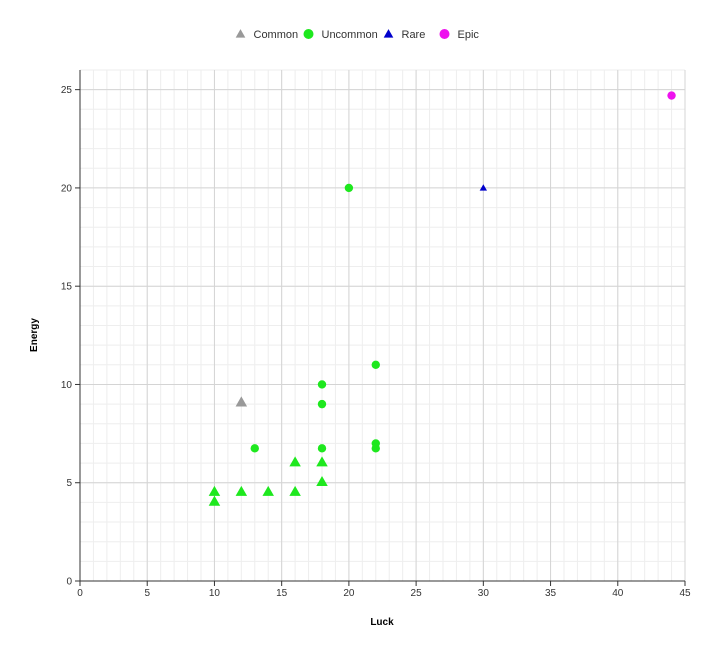 This screenshot has width=715, height=660. I want to click on legend-label-common: Common, so click(276, 35).